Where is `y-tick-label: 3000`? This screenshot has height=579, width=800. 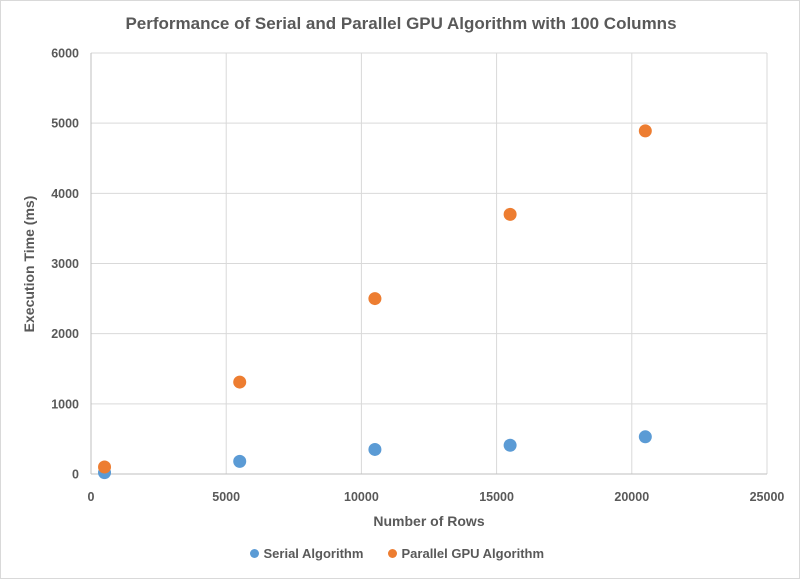 y-tick-label: 3000 is located at coordinates (65, 264).